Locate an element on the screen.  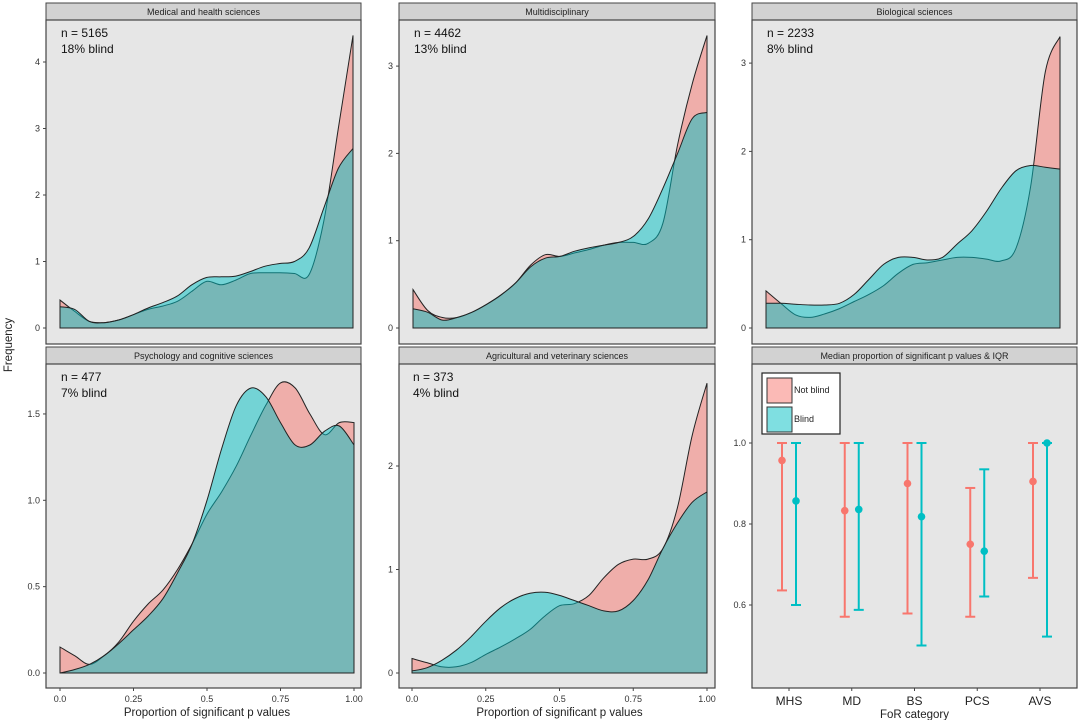
panel-3: Biological sciences n = 2233 8% blind 0 1 2 3 is located at coordinates (909, 173).